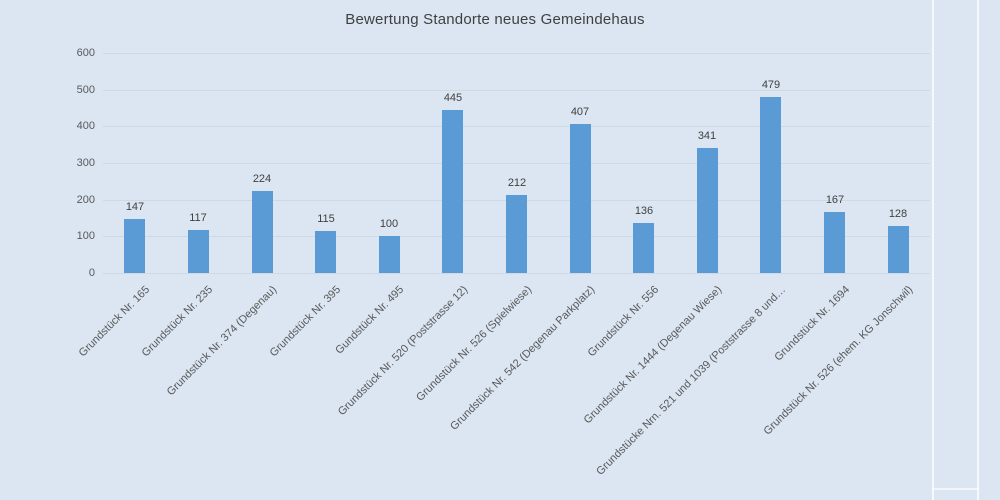 The image size is (1000, 500). What do you see at coordinates (91, 273) in the screenshot?
I see `y-axis-tick-label: 0` at bounding box center [91, 273].